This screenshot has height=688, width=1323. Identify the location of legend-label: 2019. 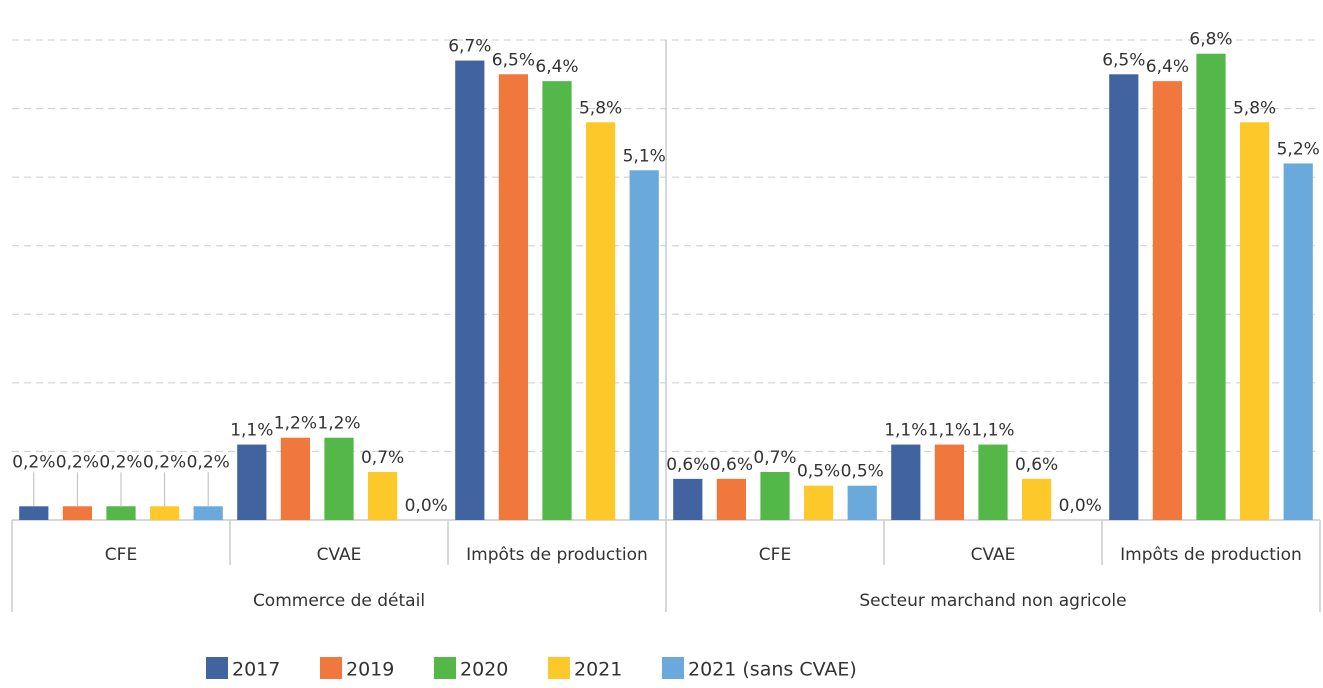
(370, 670).